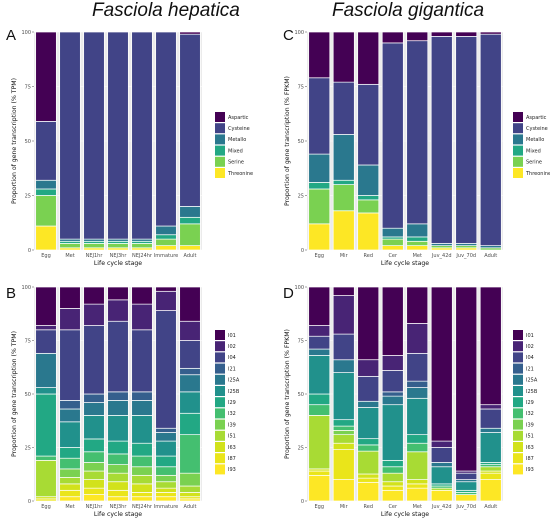 The width and height of the screenshot is (550, 532). Describe the element at coordinates (232, 470) in the screenshot. I see `legend-label-b-i93: I93` at that location.